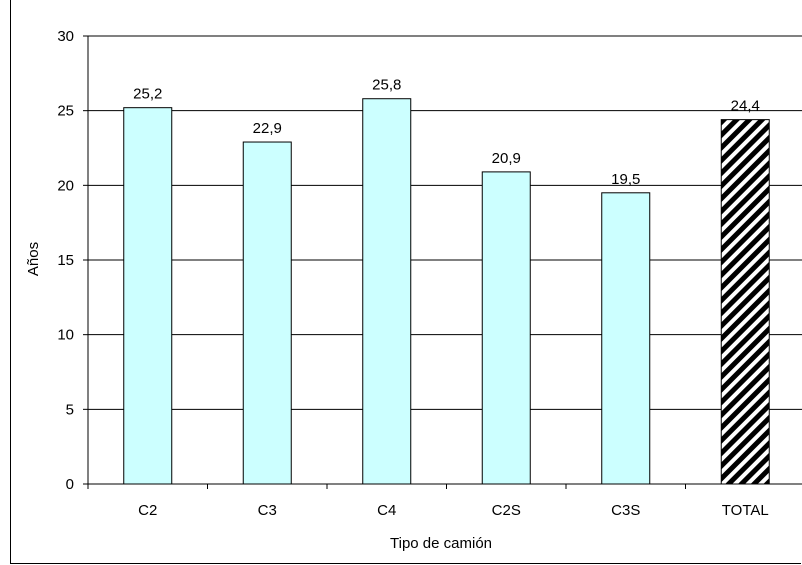 The image size is (802, 565). I want to click on y-tick-label: 0, so click(70, 484).